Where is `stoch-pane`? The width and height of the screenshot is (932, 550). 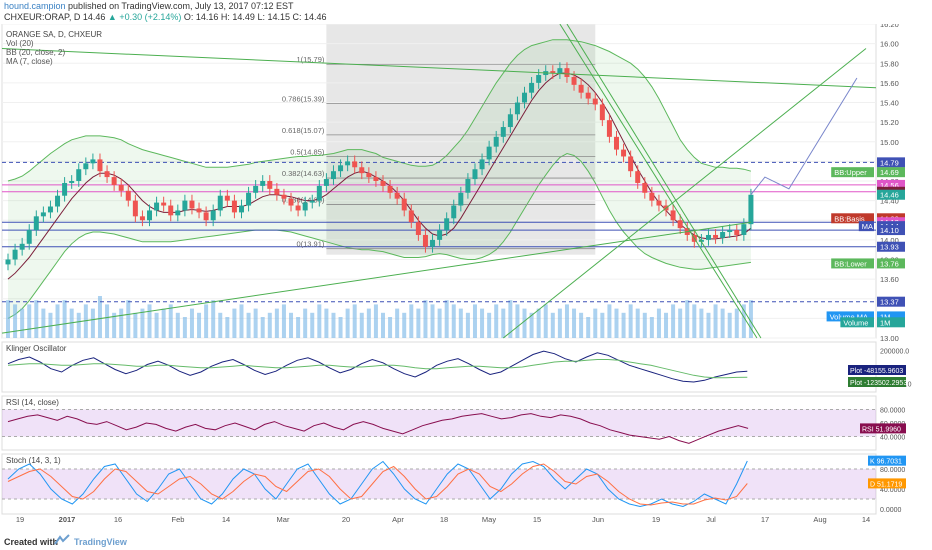
stoch-pane is located at coordinates (439, 484).